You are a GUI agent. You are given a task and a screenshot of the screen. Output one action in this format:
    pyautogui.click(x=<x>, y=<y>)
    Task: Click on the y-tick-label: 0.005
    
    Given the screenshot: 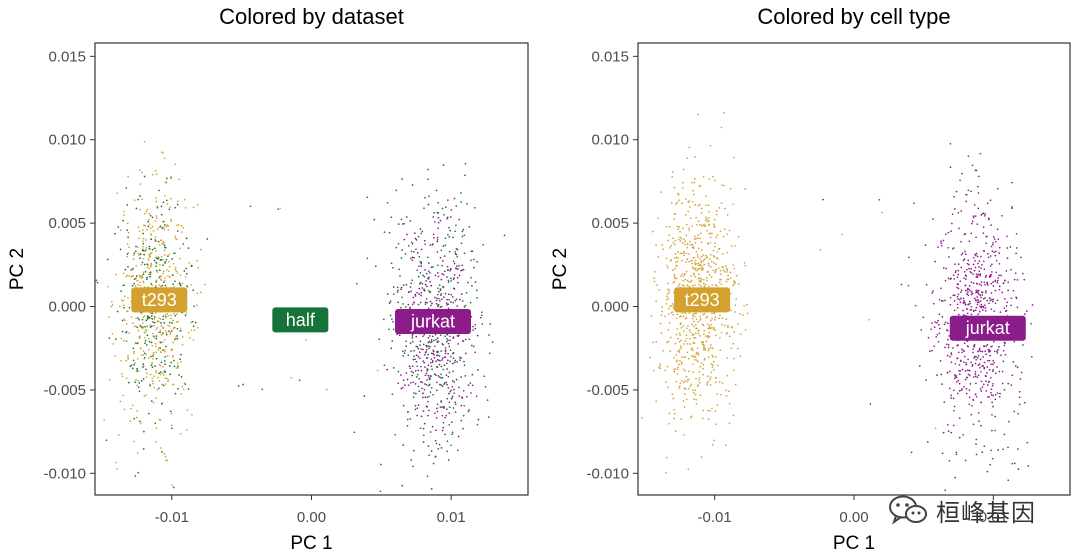 What is the action you would take?
    pyautogui.click(x=610, y=223)
    